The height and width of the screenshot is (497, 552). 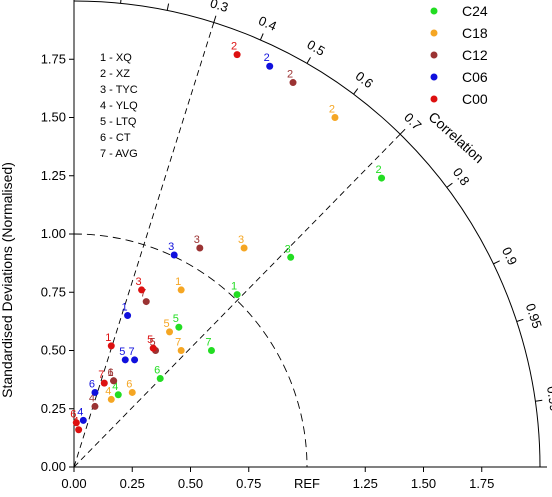 What do you see at coordinates (434, 11) in the screenshot?
I see `legend-marker-c24` at bounding box center [434, 11].